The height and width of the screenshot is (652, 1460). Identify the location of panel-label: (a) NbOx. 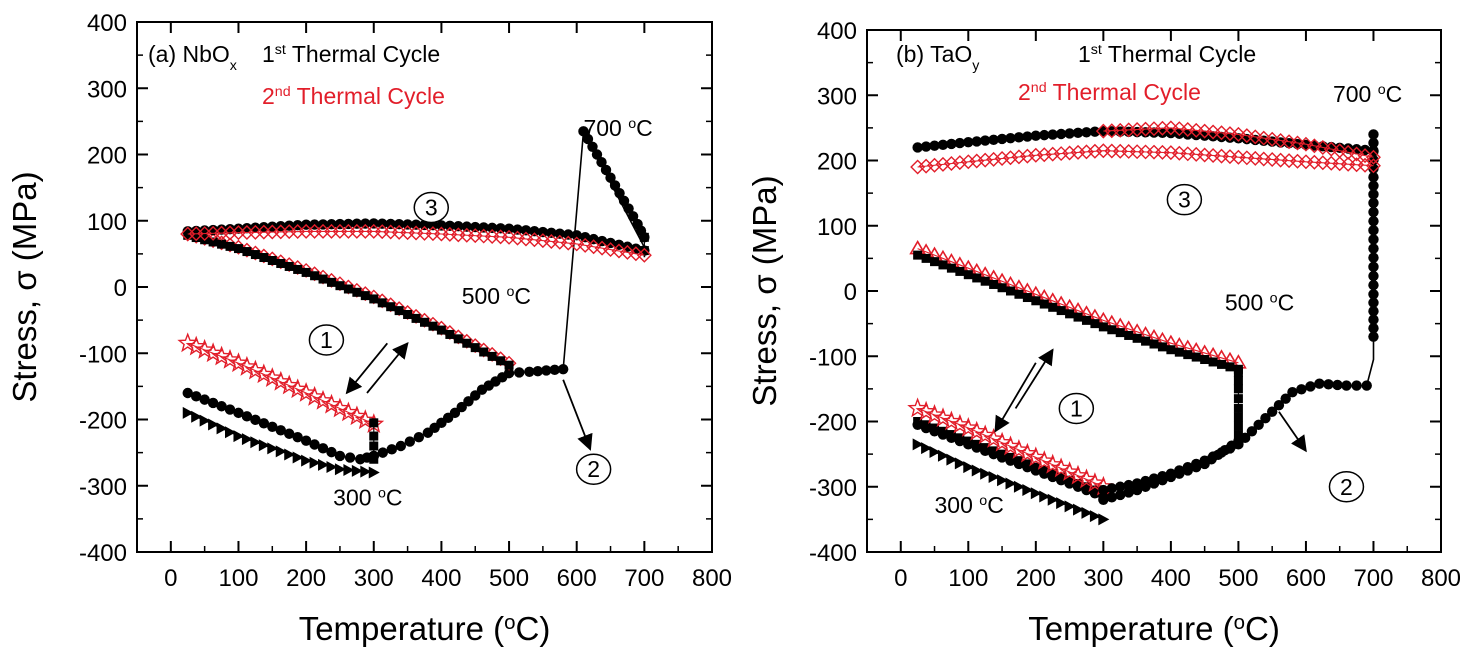
(192, 57).